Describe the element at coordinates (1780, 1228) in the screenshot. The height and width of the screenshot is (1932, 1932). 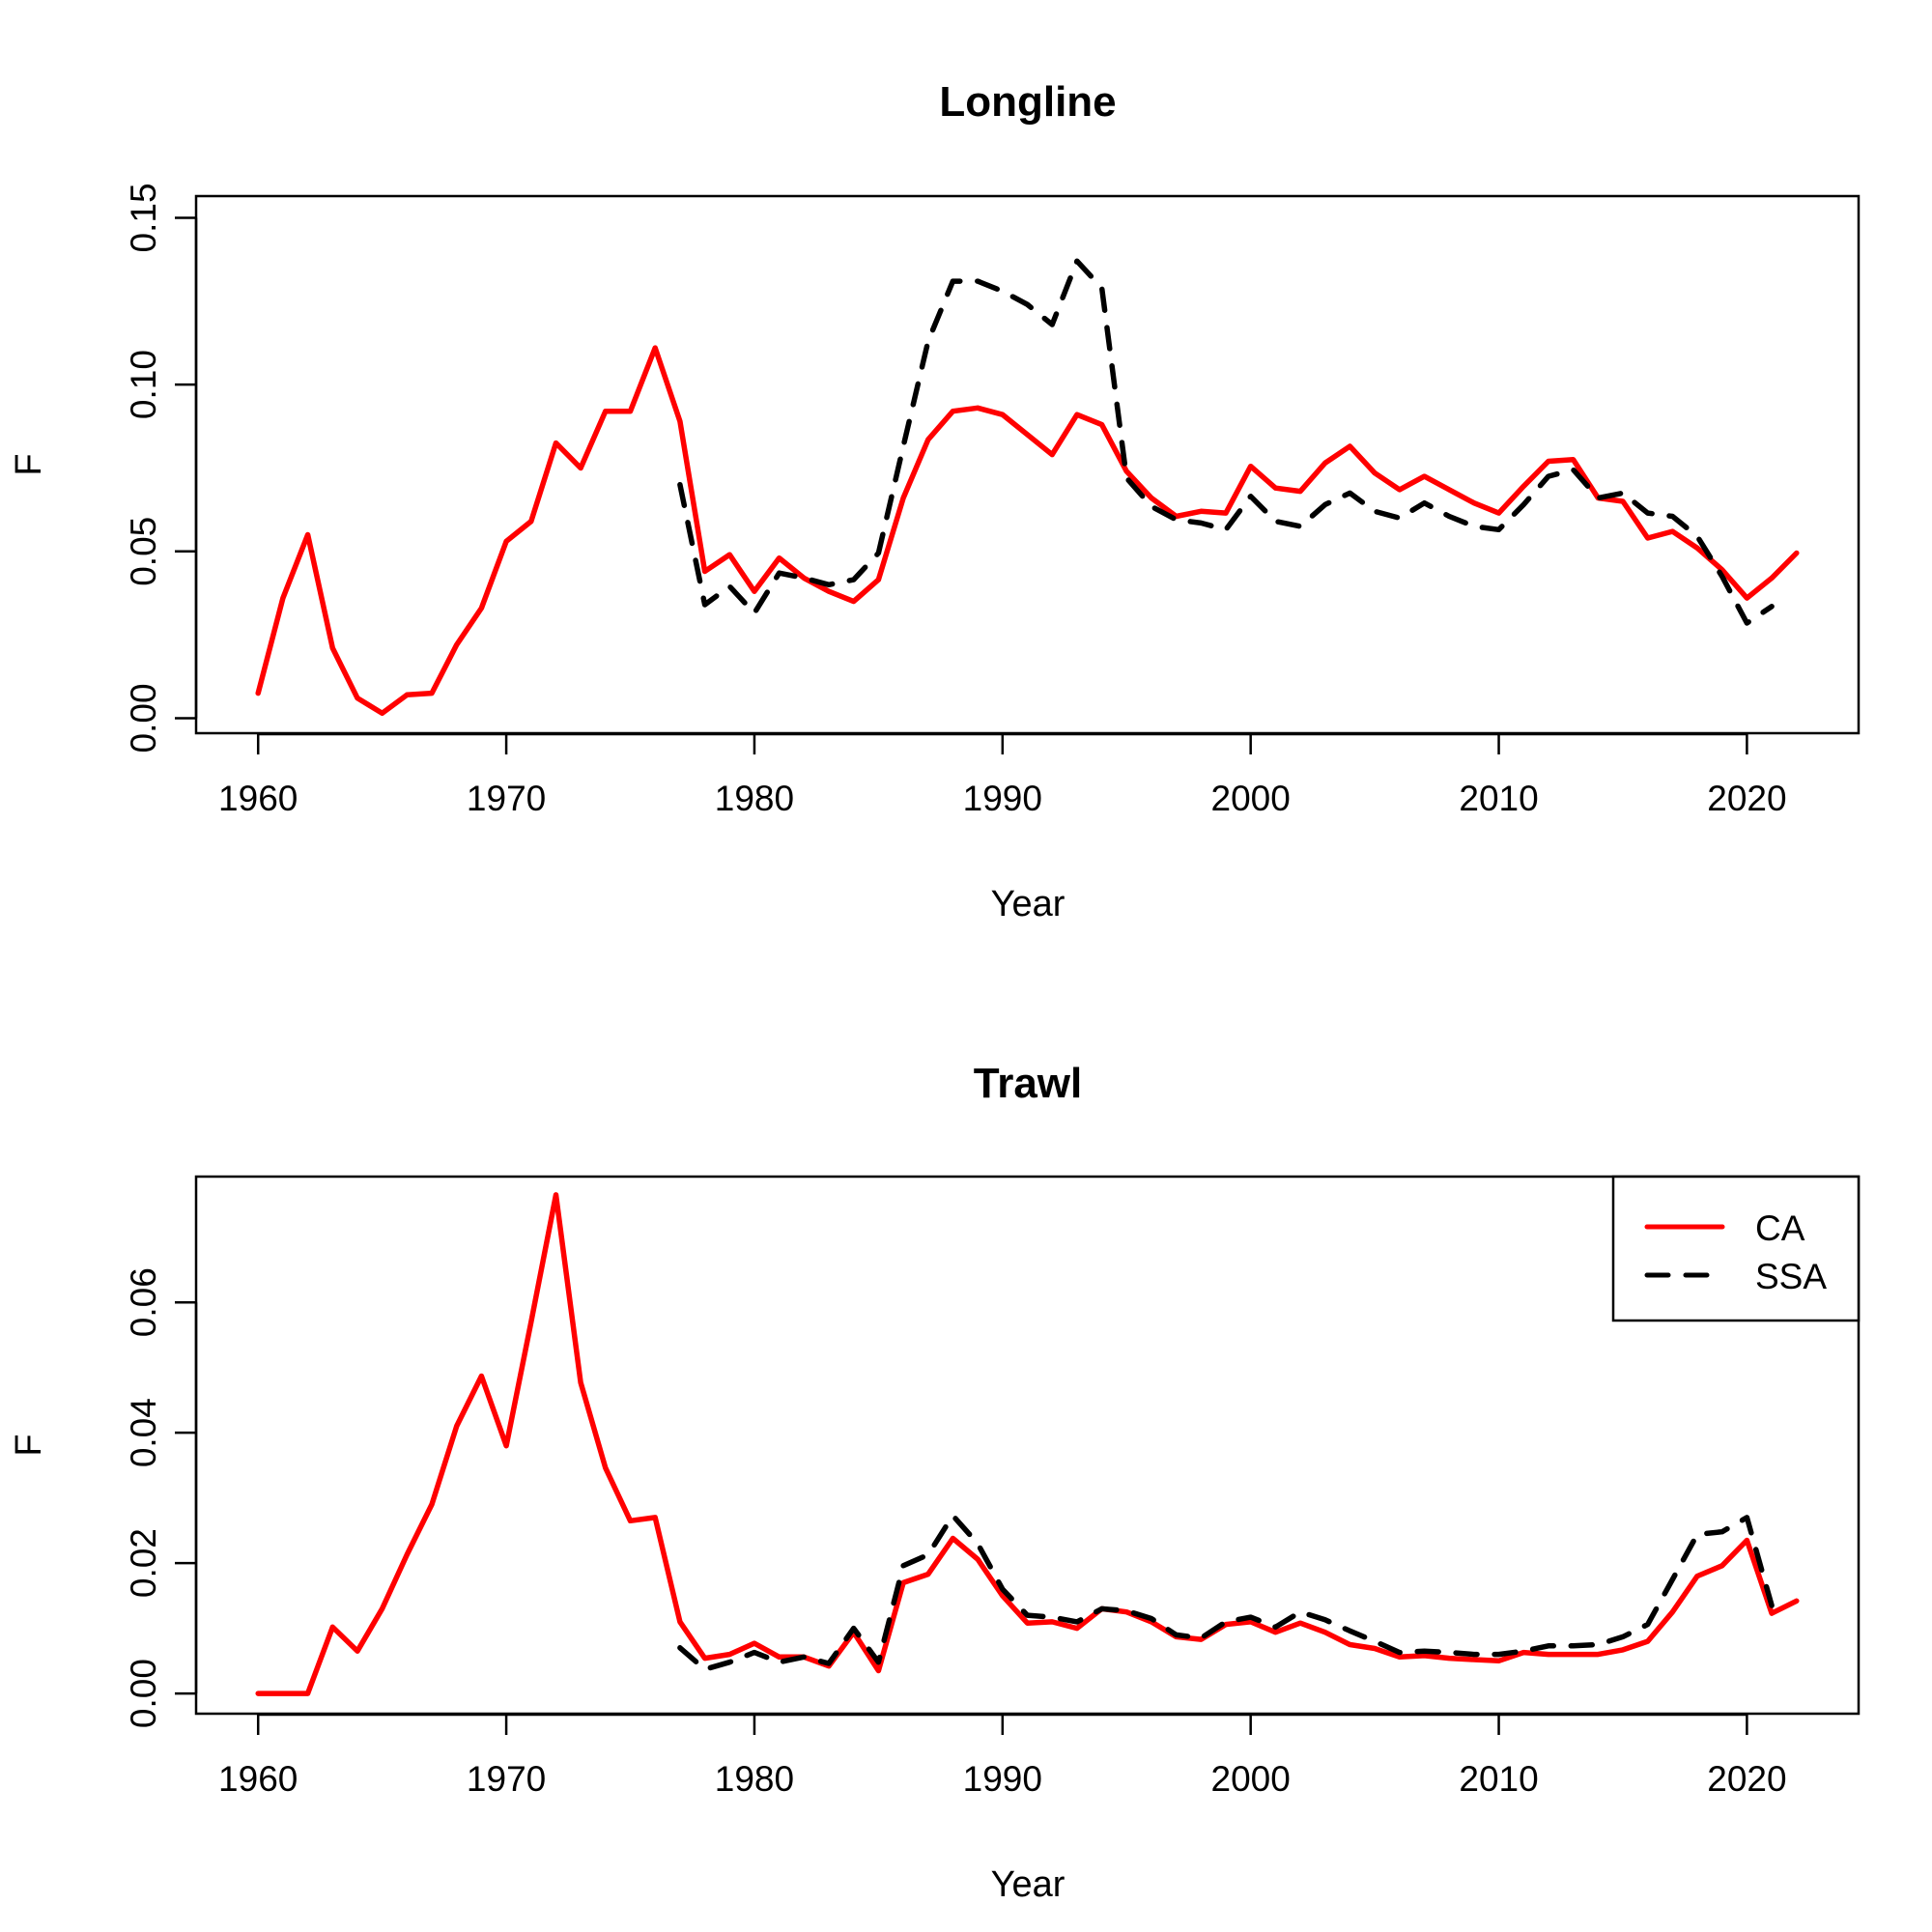
I see `legend-ca-label: CA` at that location.